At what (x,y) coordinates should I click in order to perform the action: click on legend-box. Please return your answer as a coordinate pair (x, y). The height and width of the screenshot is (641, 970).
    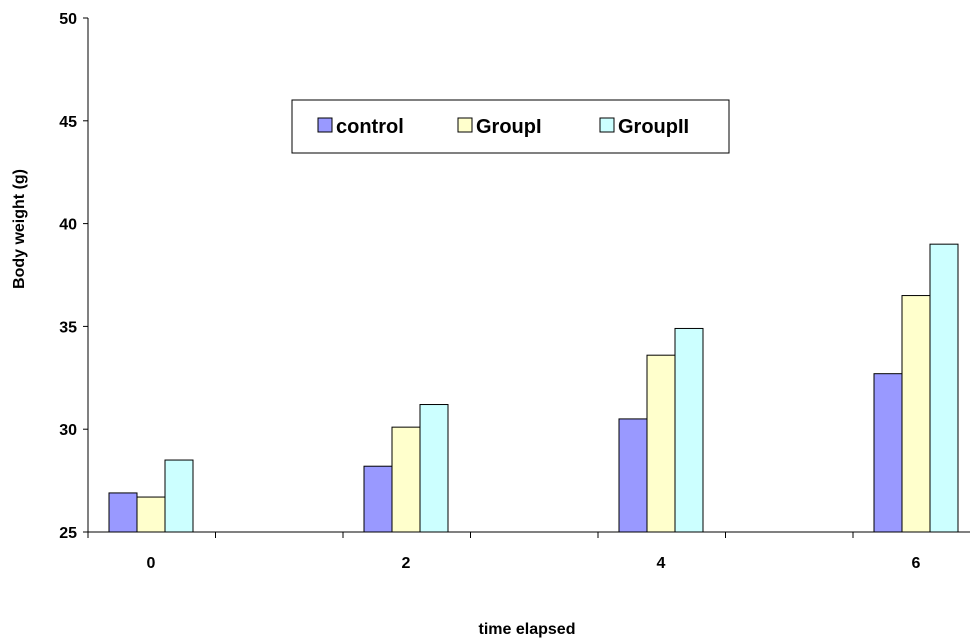
    Looking at the image, I should click on (510, 126).